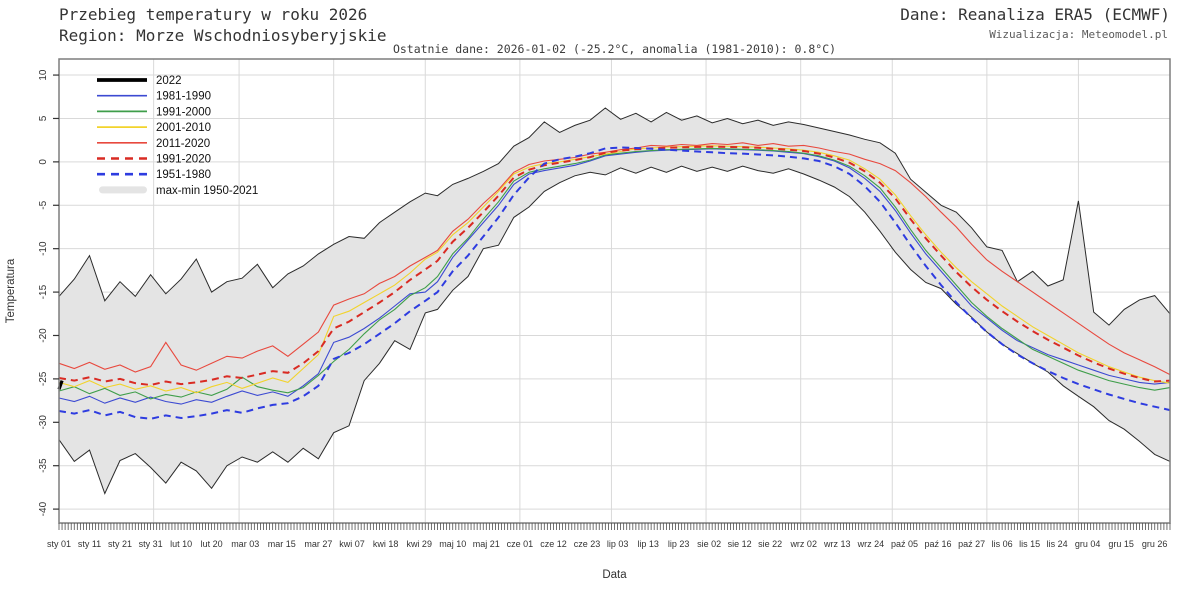 Image resolution: width=1200 pixels, height=600 pixels. I want to click on y-axis-title: Temperatura, so click(11, 290).